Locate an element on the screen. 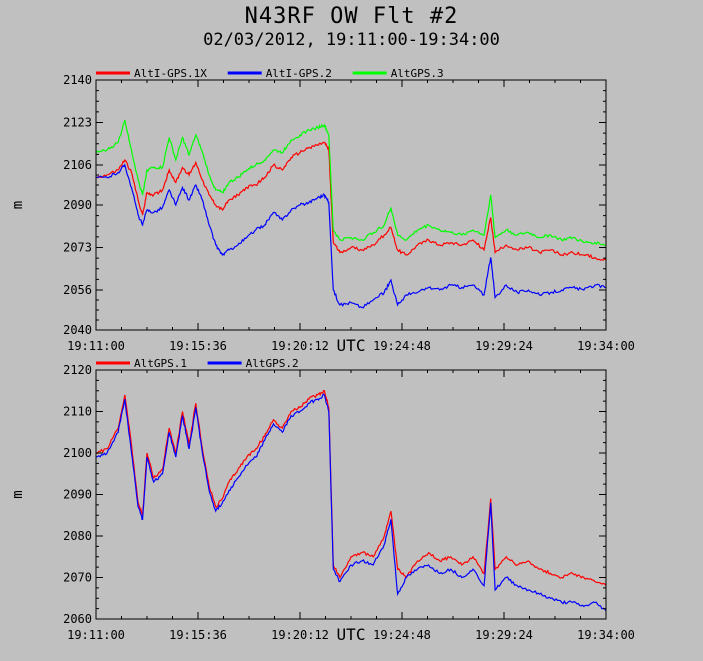 Image resolution: width=703 pixels, height=661 pixels. y-tick-label: 2110 is located at coordinates (77, 412).